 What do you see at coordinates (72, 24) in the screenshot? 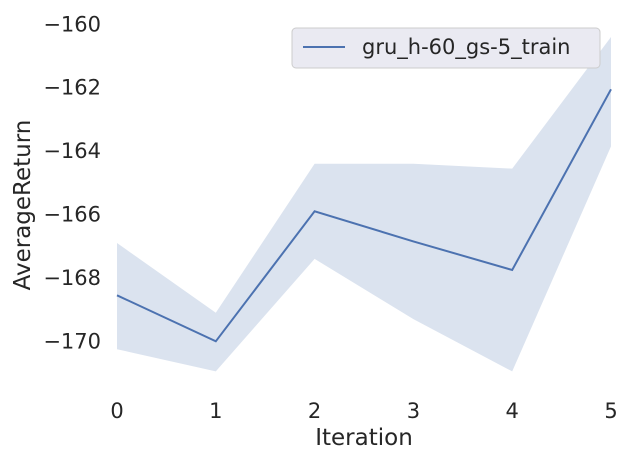
I see `y-tick-label: −160` at bounding box center [72, 24].